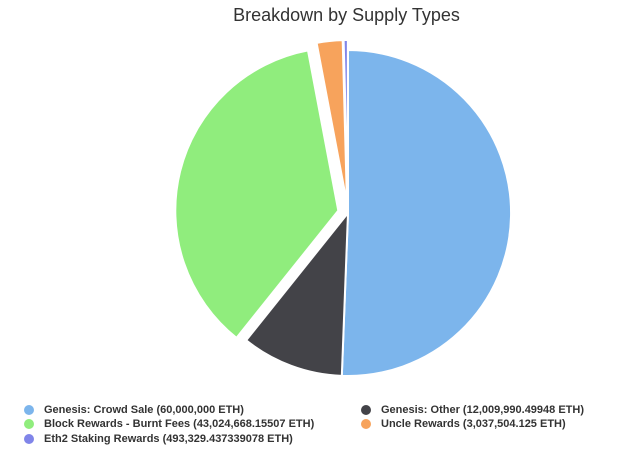 Image resolution: width=617 pixels, height=460 pixels. Describe the element at coordinates (345, 121) in the screenshot. I see `pie-slice-eth2-staking-rewards` at that location.